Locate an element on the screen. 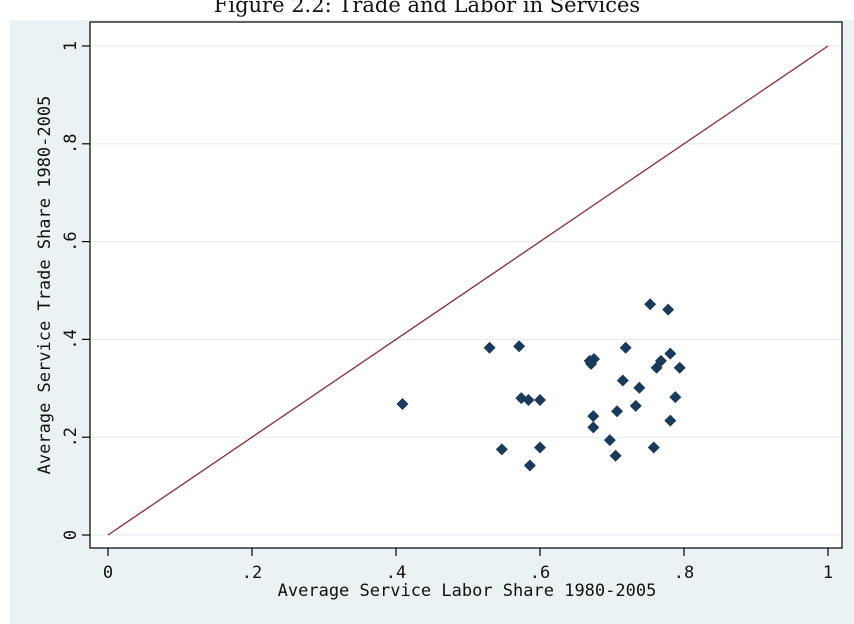 The width and height of the screenshot is (854, 624). x-axis-title: Average Service Labor Share 1980-2005 is located at coordinates (467, 591).